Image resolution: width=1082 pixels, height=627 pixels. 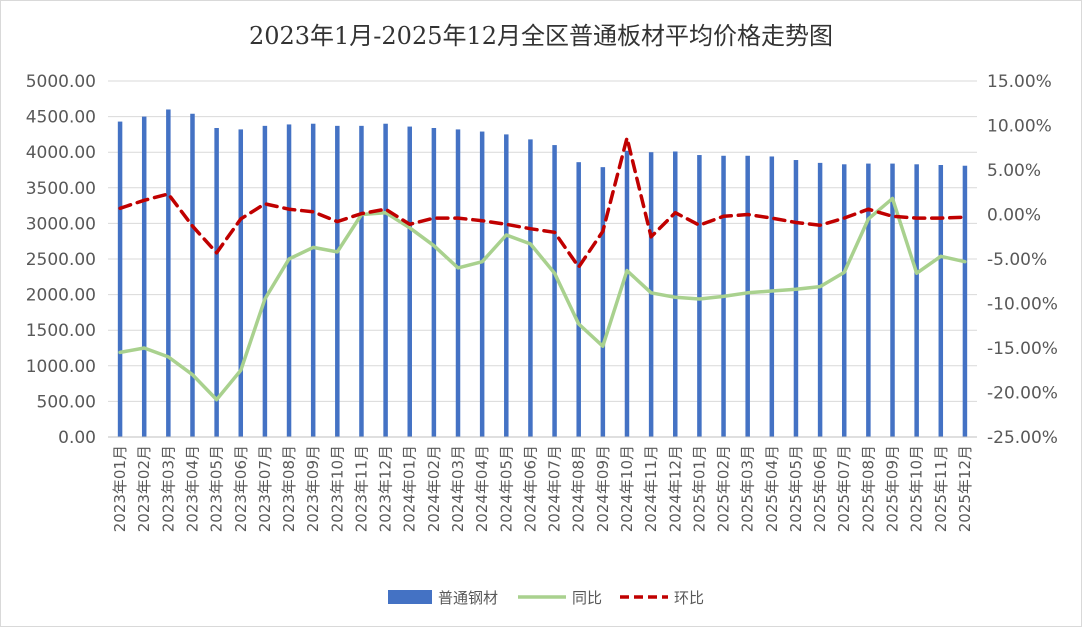 I want to click on right-tick-label: 15.00%, so click(x=1019, y=82).